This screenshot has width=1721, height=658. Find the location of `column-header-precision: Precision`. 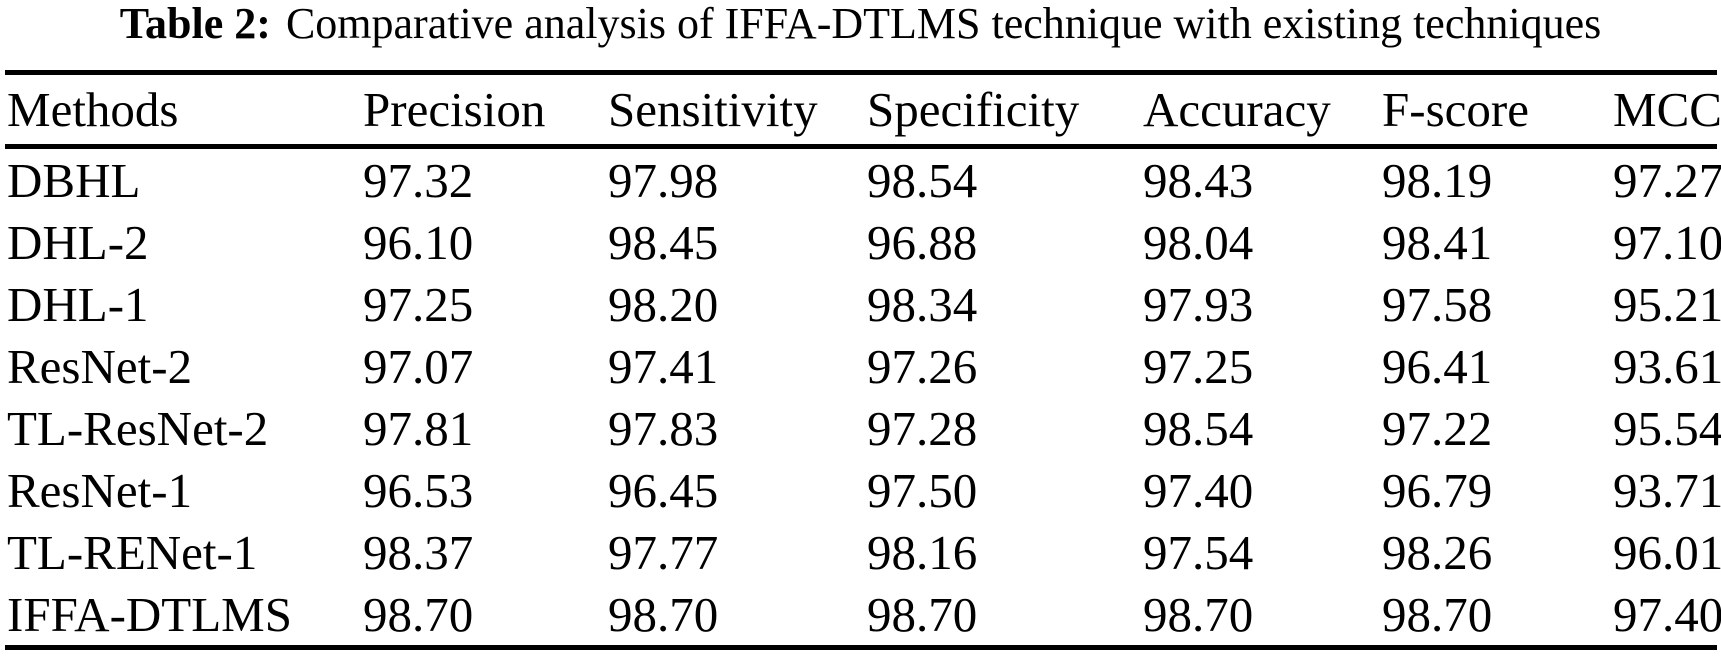

column-header-precision: Precision is located at coordinates (483, 110).